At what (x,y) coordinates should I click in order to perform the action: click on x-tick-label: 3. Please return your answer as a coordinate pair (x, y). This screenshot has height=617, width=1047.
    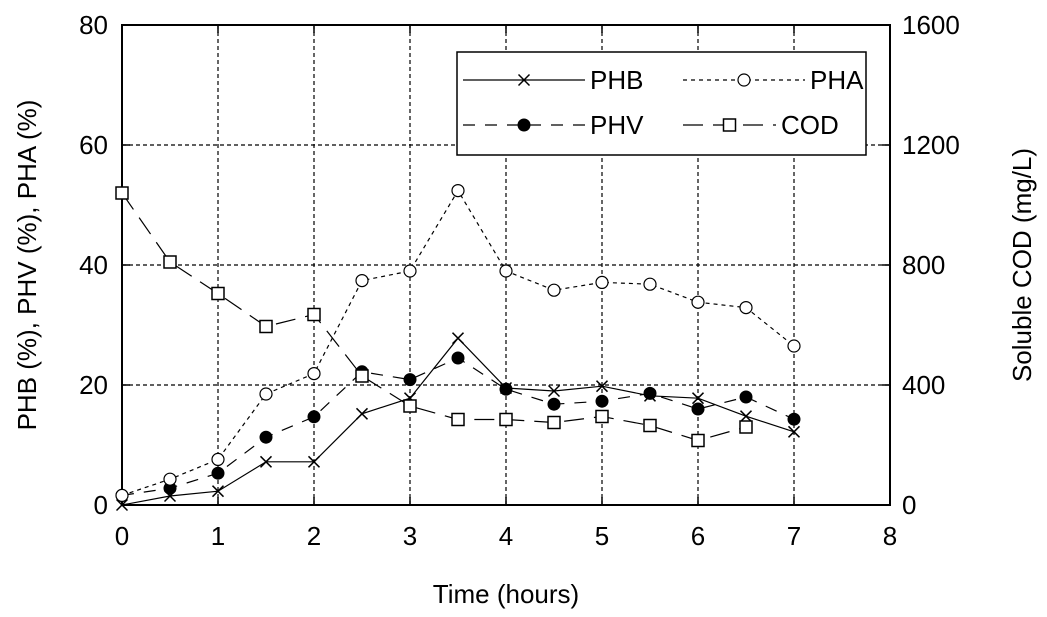
    Looking at the image, I should click on (410, 536).